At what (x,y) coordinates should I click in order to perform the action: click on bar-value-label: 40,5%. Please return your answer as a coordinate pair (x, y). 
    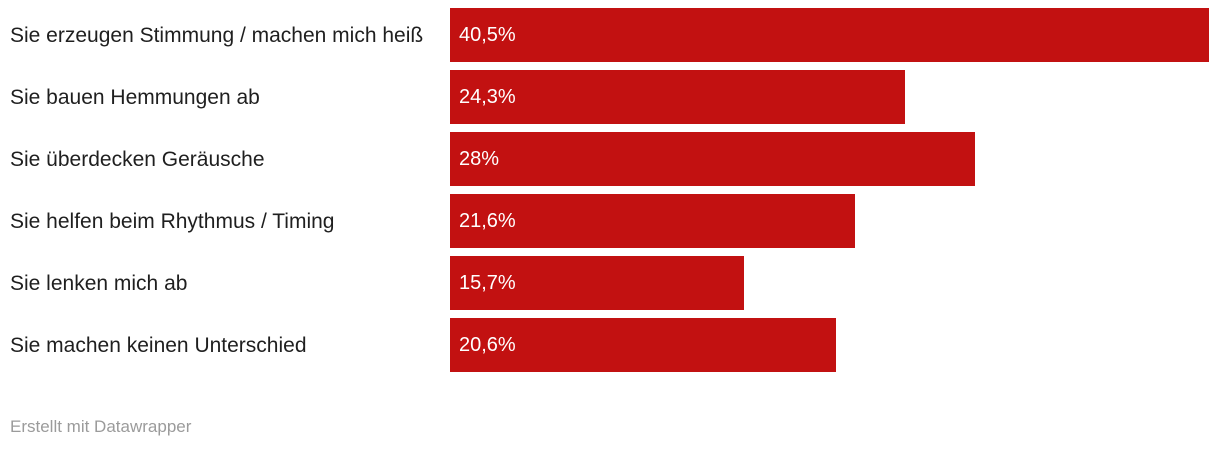
    Looking at the image, I should click on (487, 35).